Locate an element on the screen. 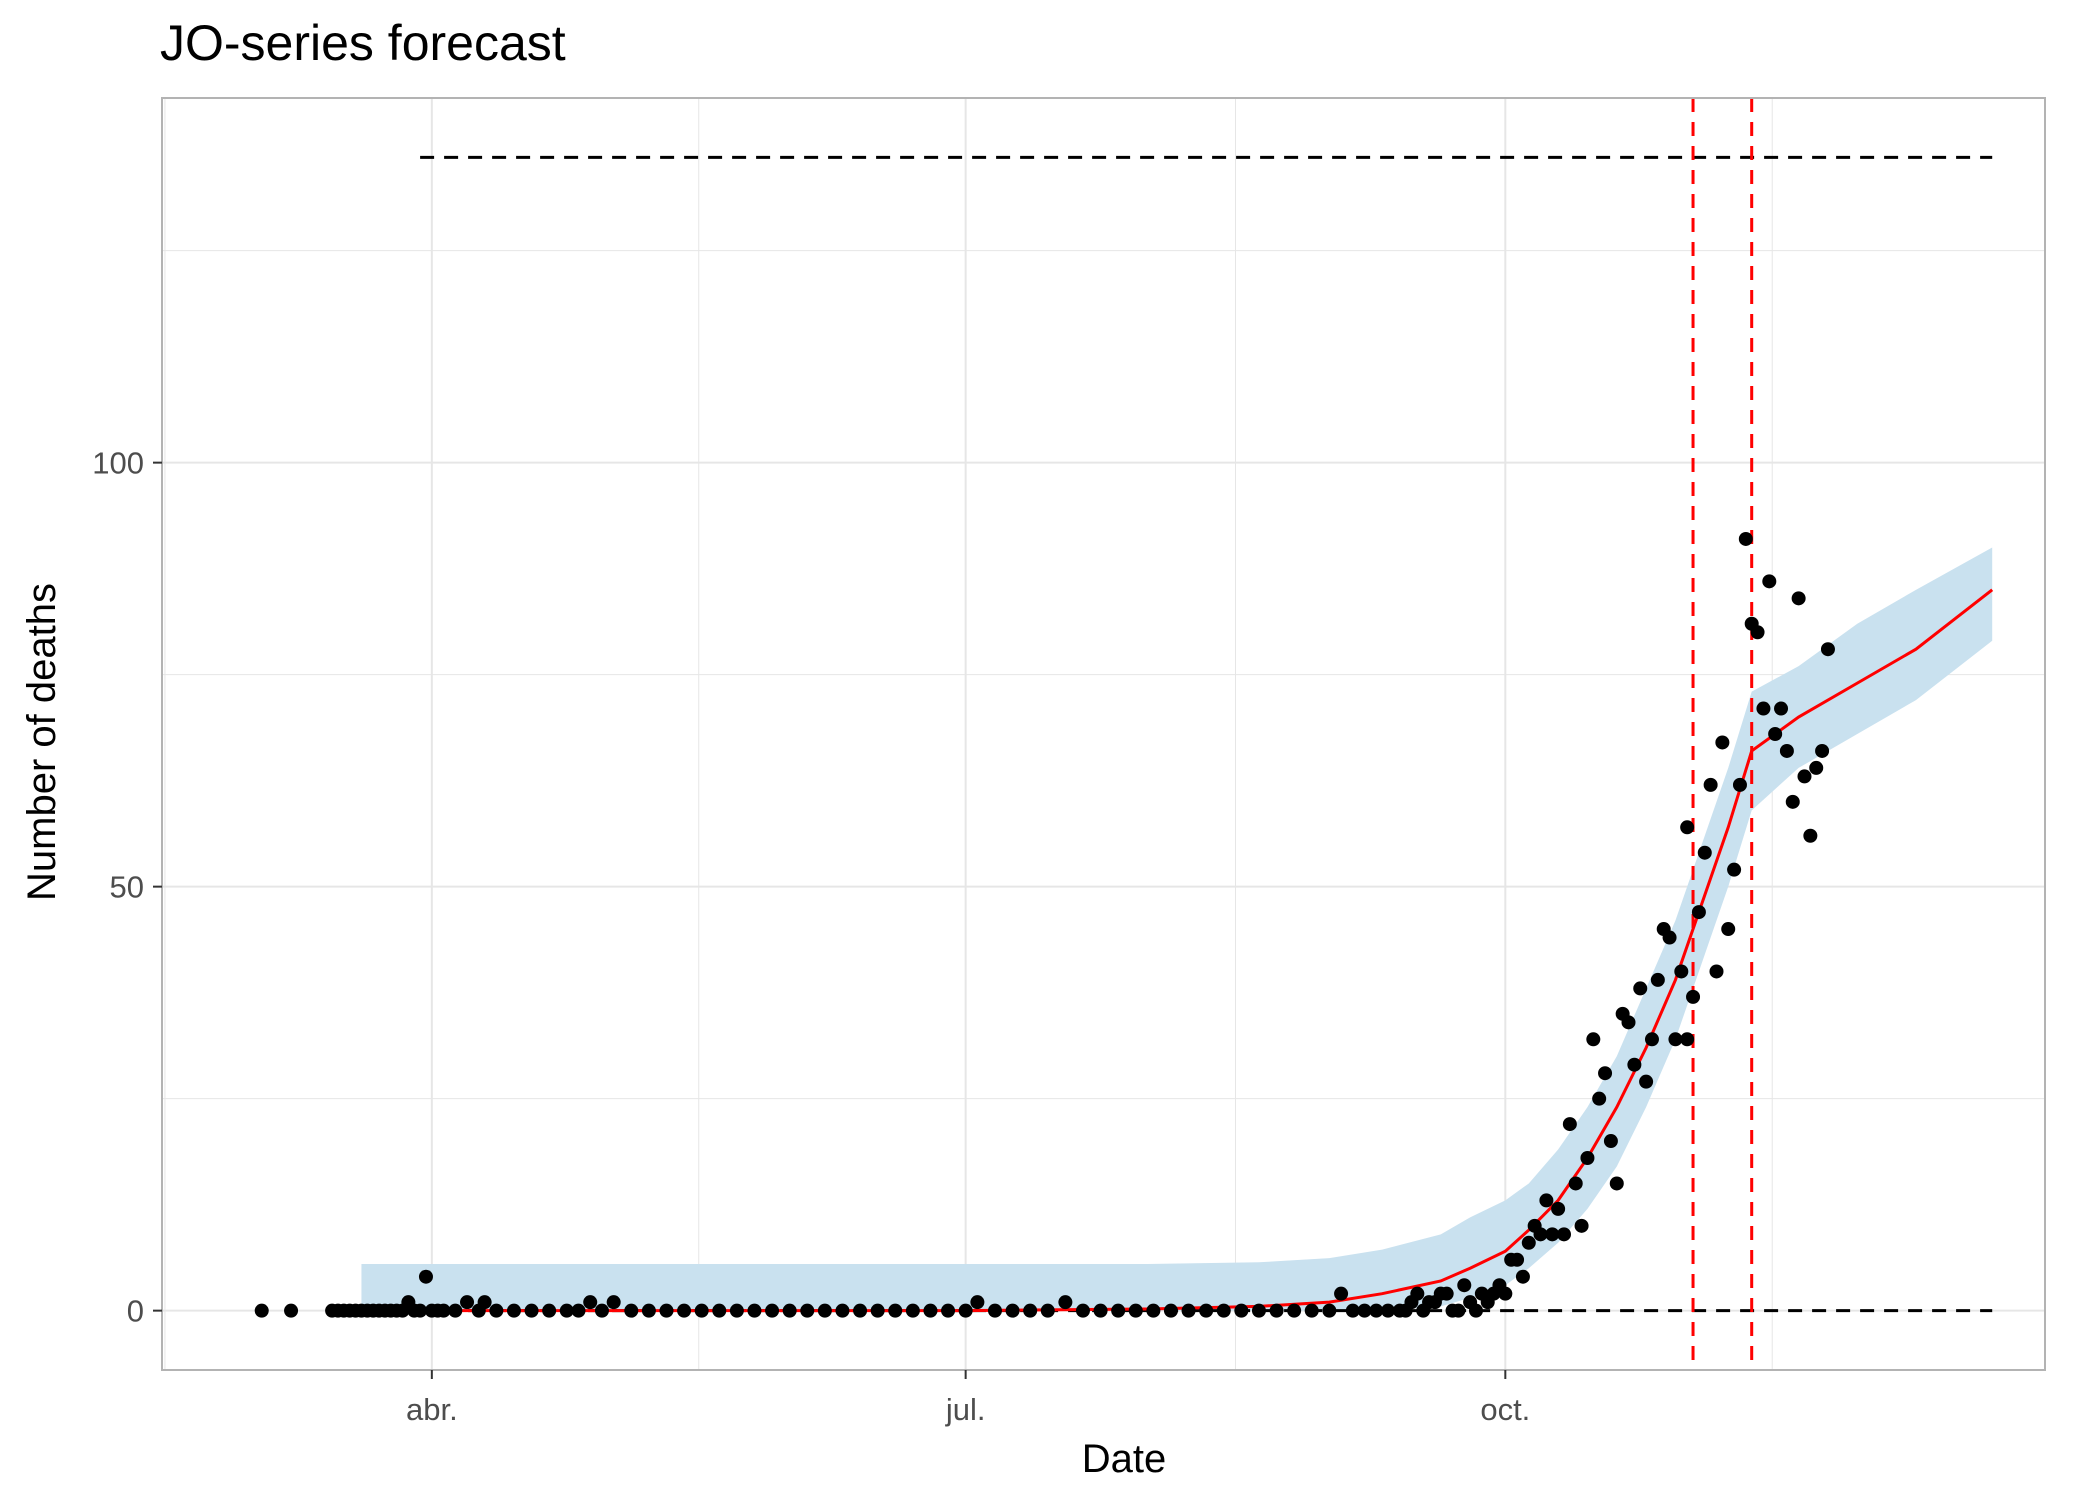 The image size is (2100, 1500). x-tick-label: abr. is located at coordinates (432, 1409).